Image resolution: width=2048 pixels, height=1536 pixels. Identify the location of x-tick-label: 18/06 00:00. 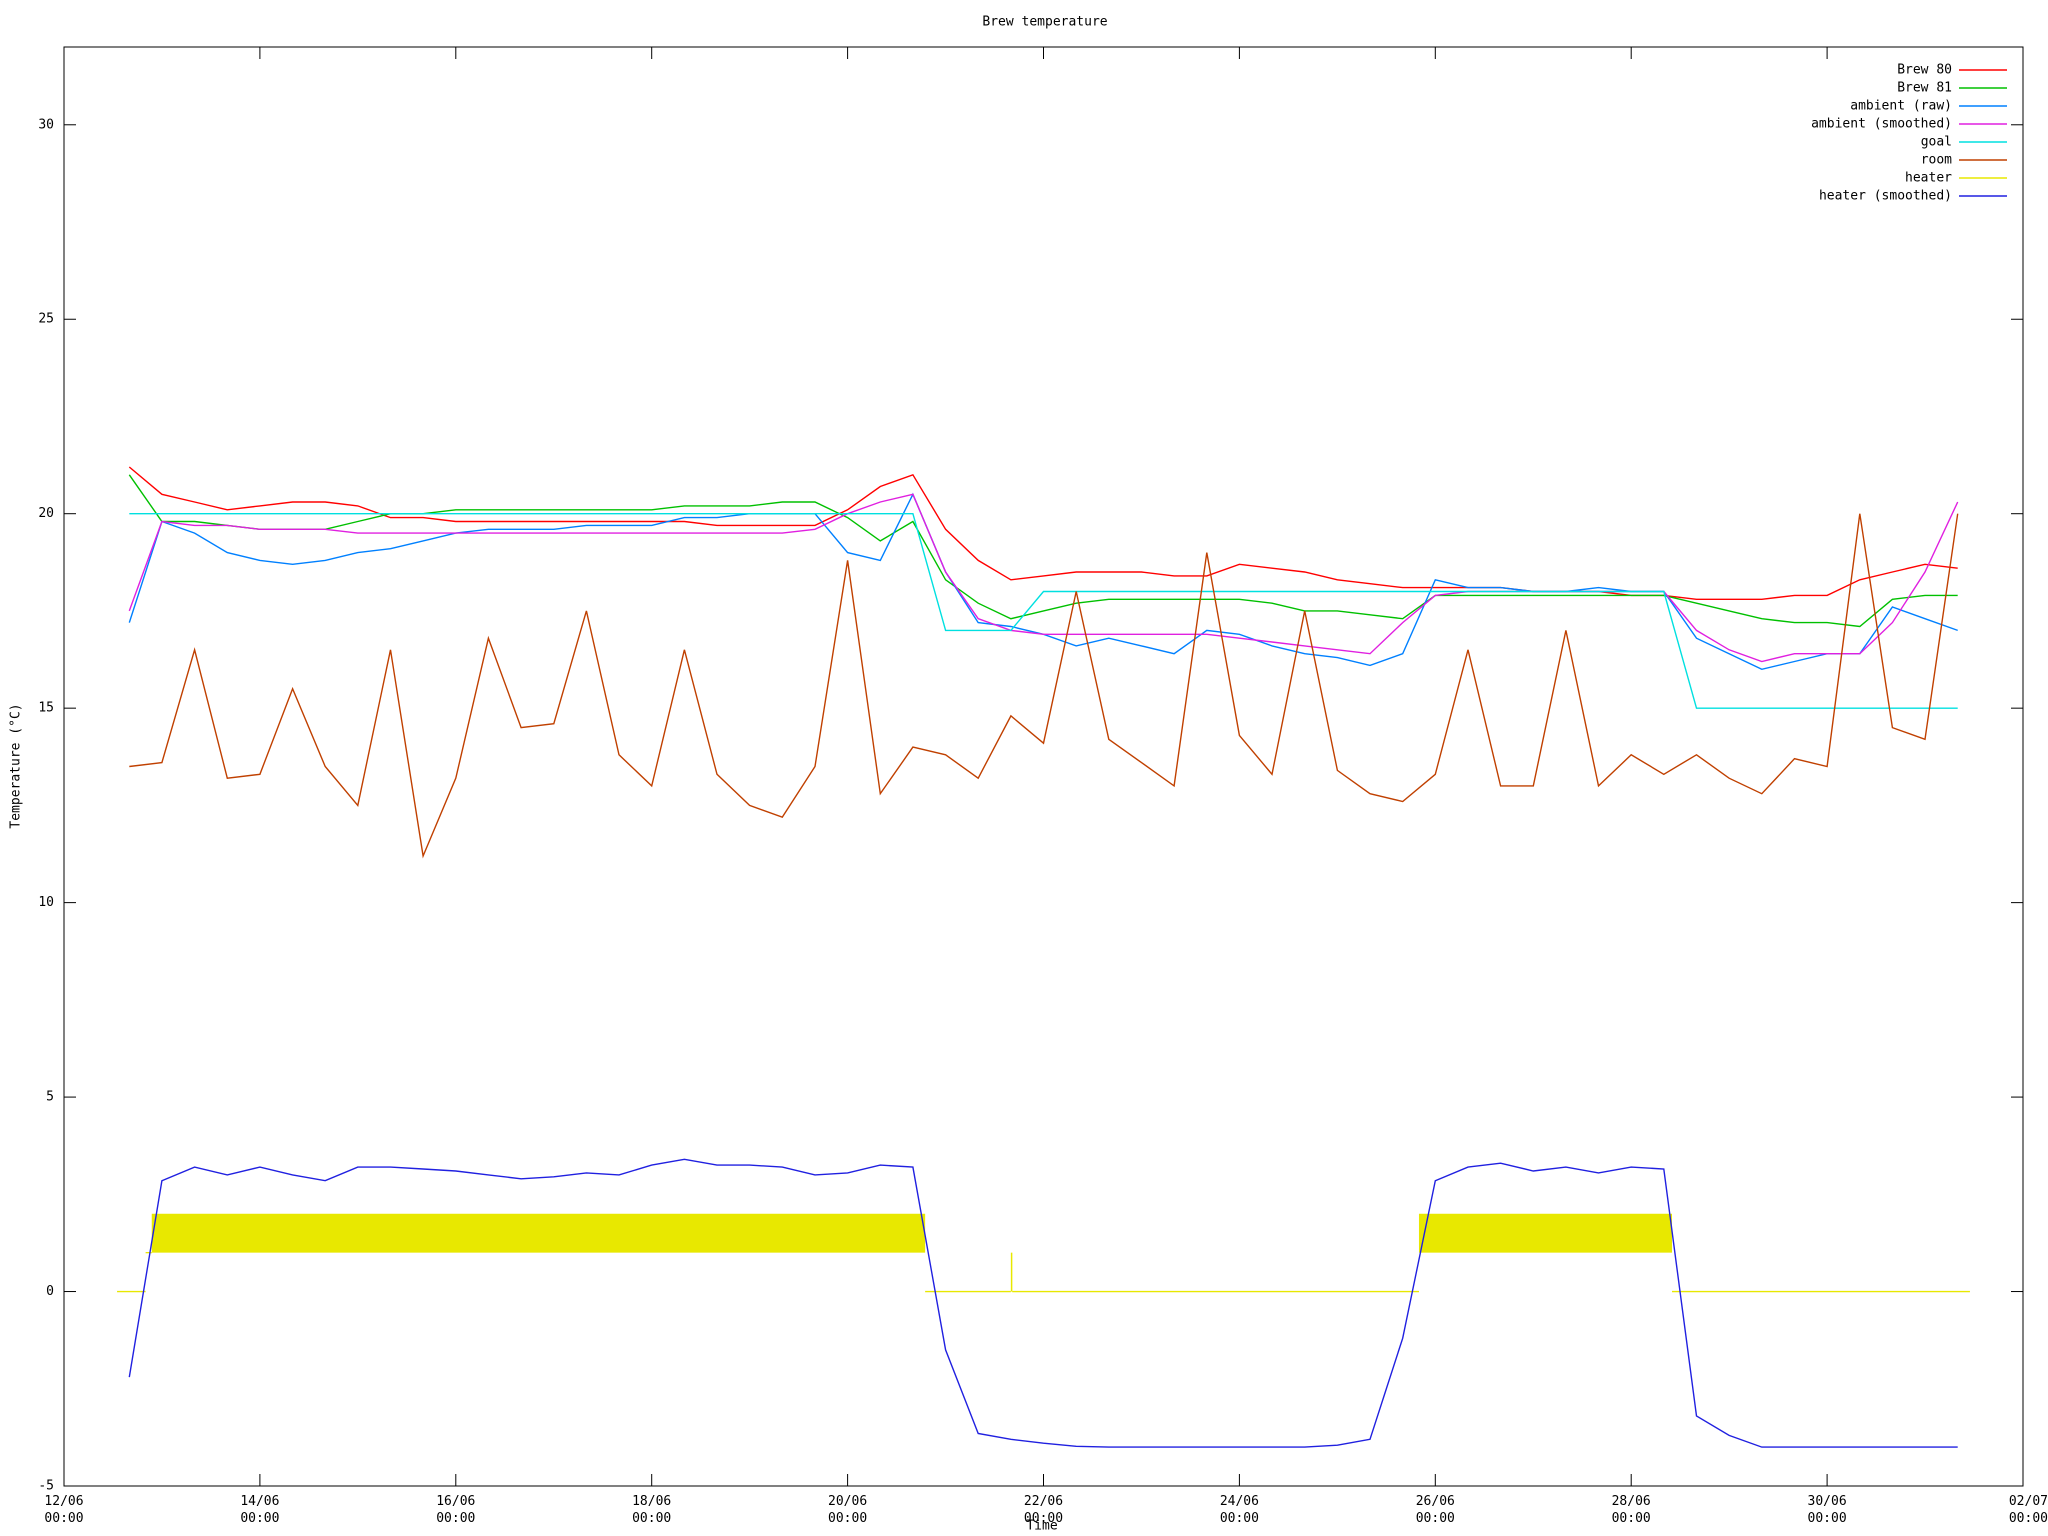
(652, 1510).